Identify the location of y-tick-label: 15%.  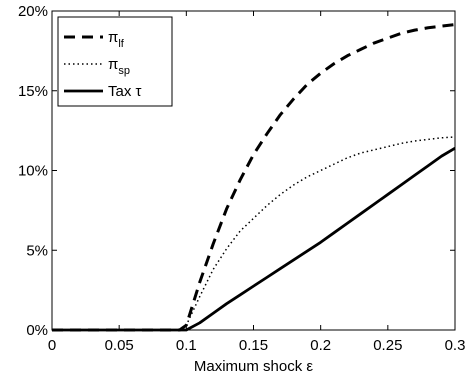
(33, 91).